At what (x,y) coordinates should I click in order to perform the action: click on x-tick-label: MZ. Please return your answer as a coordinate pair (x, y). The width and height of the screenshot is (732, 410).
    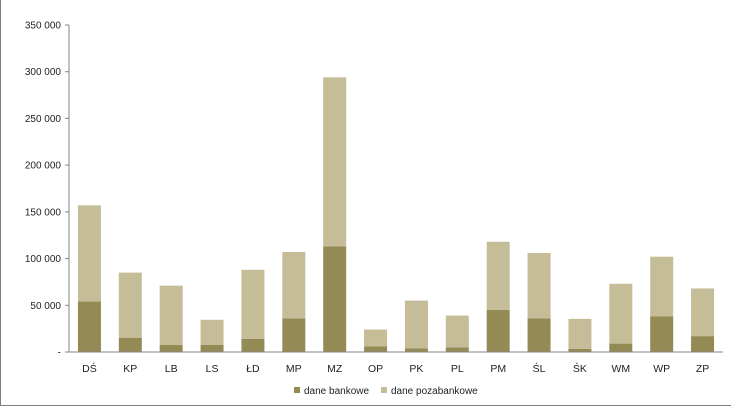
    Looking at the image, I should click on (335, 369).